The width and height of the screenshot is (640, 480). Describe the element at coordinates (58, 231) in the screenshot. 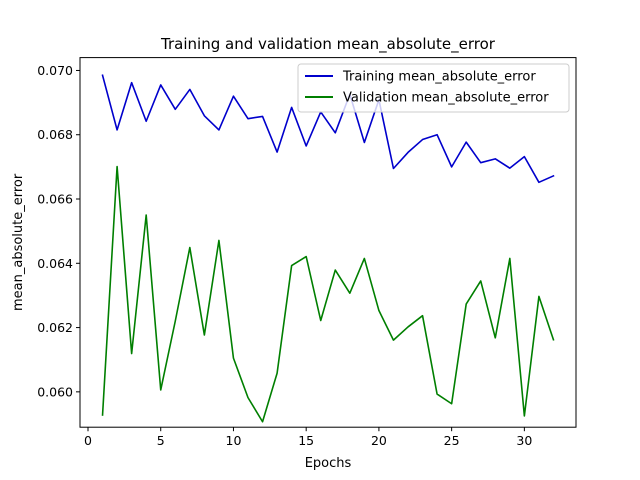

I see `y-axis-ticks: 0.060 0.062 0.064 0.066 0.068 0.070` at that location.